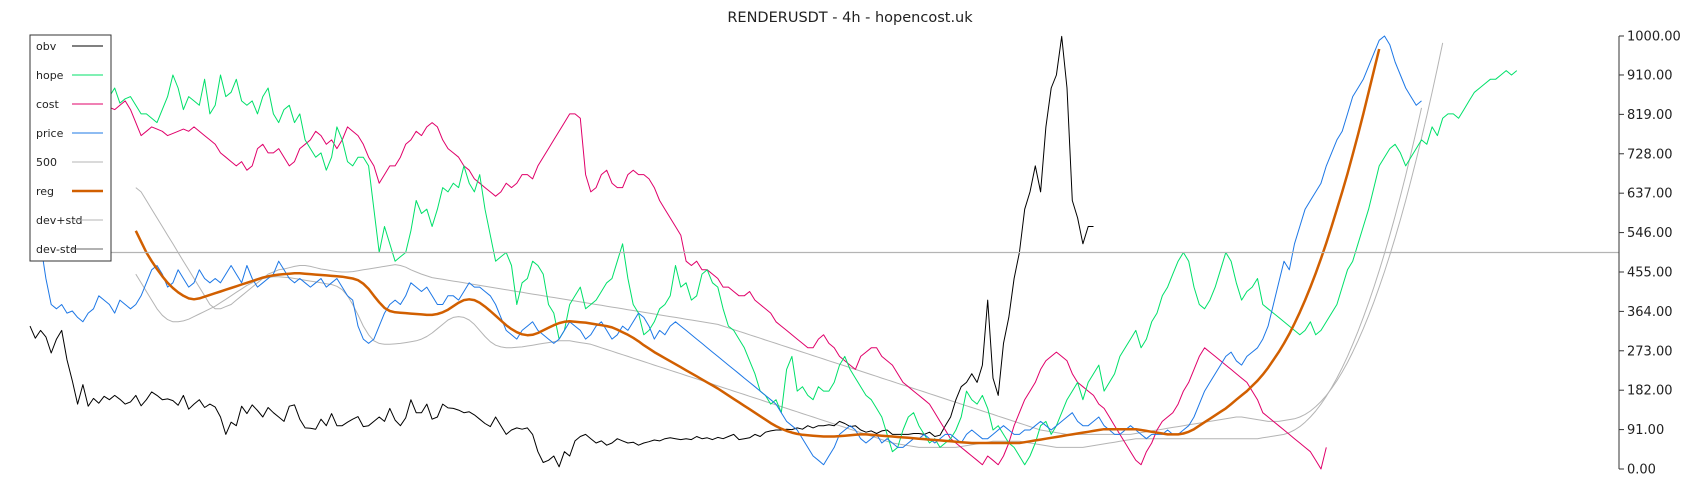  Describe the element at coordinates (50, 75) in the screenshot. I see `legend-label-hope: hope` at that location.